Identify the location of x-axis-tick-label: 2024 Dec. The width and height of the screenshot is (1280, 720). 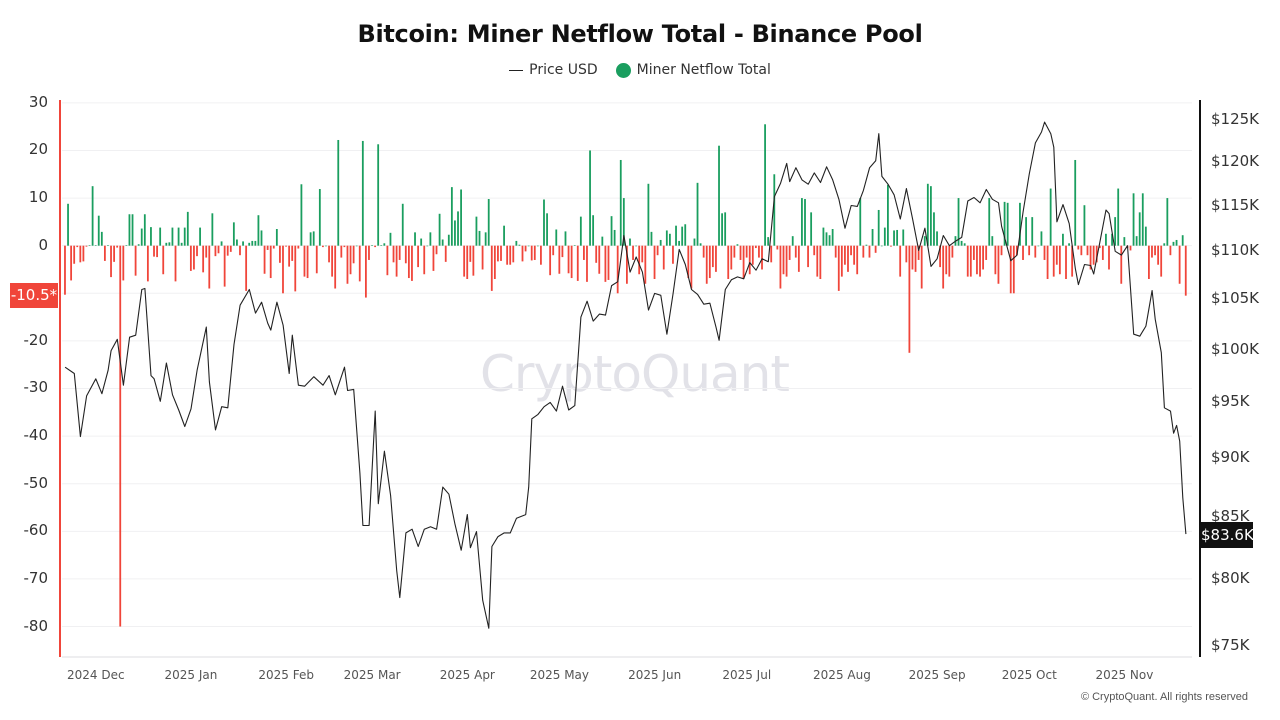
(95, 675).